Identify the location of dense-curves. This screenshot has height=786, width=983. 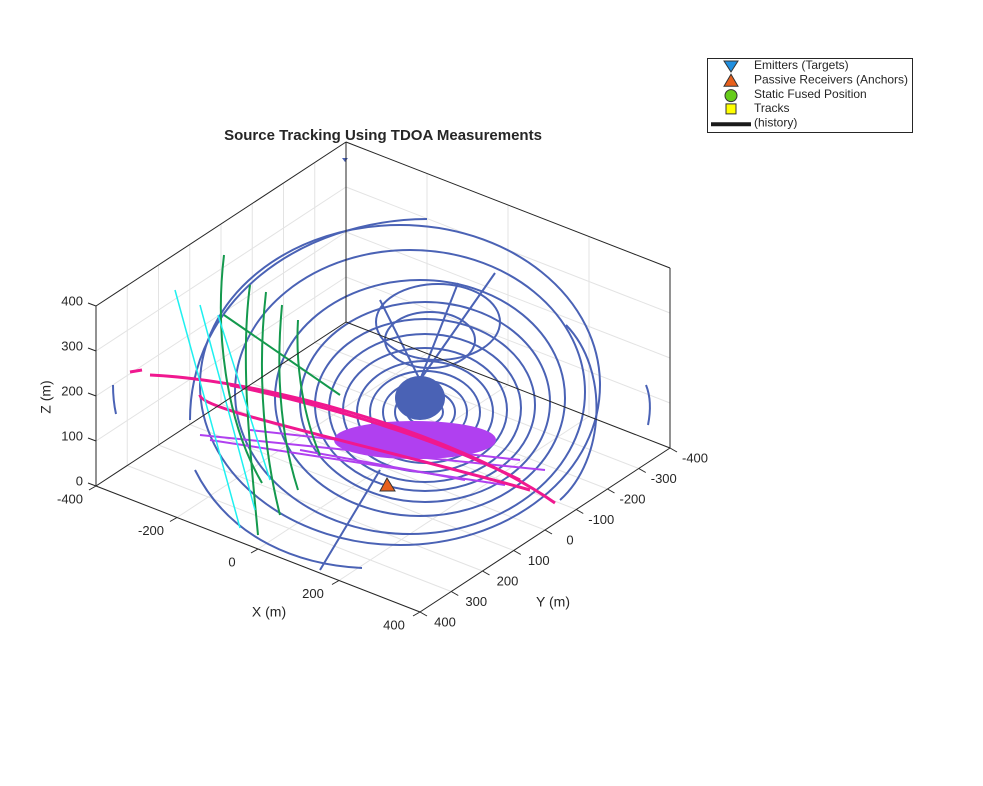
(420, 398).